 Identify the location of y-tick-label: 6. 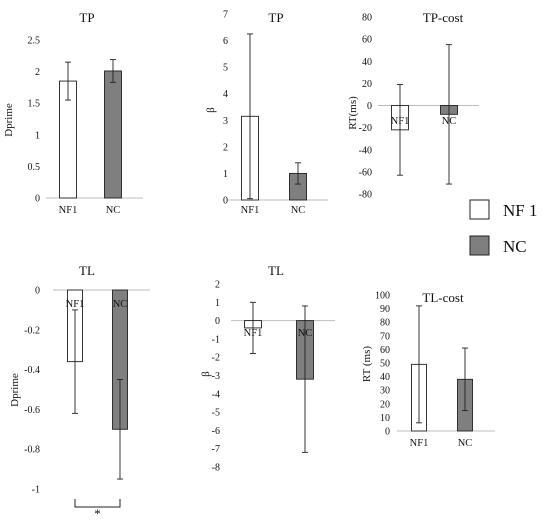
(225, 41).